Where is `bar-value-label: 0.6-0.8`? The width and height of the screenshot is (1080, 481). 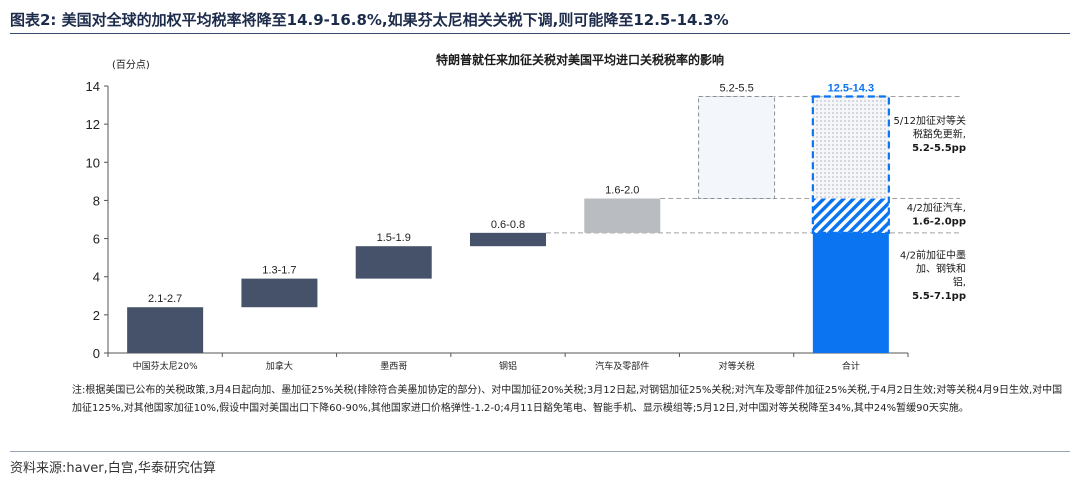
bar-value-label: 0.6-0.8 is located at coordinates (508, 225).